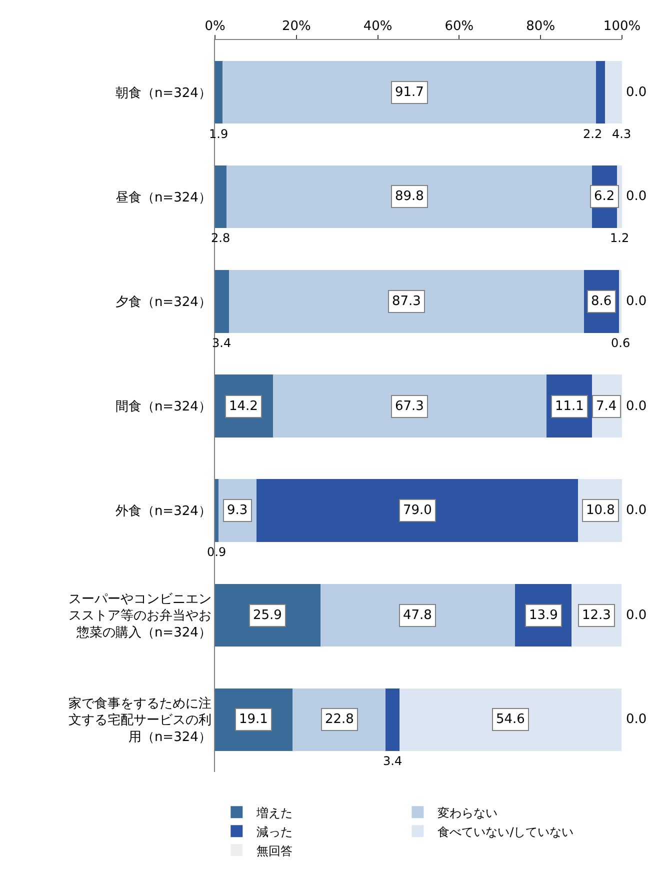 Image resolution: width=662 pixels, height=877 pixels. What do you see at coordinates (468, 813) in the screenshot?
I see `legend-label: 変わらない` at bounding box center [468, 813].